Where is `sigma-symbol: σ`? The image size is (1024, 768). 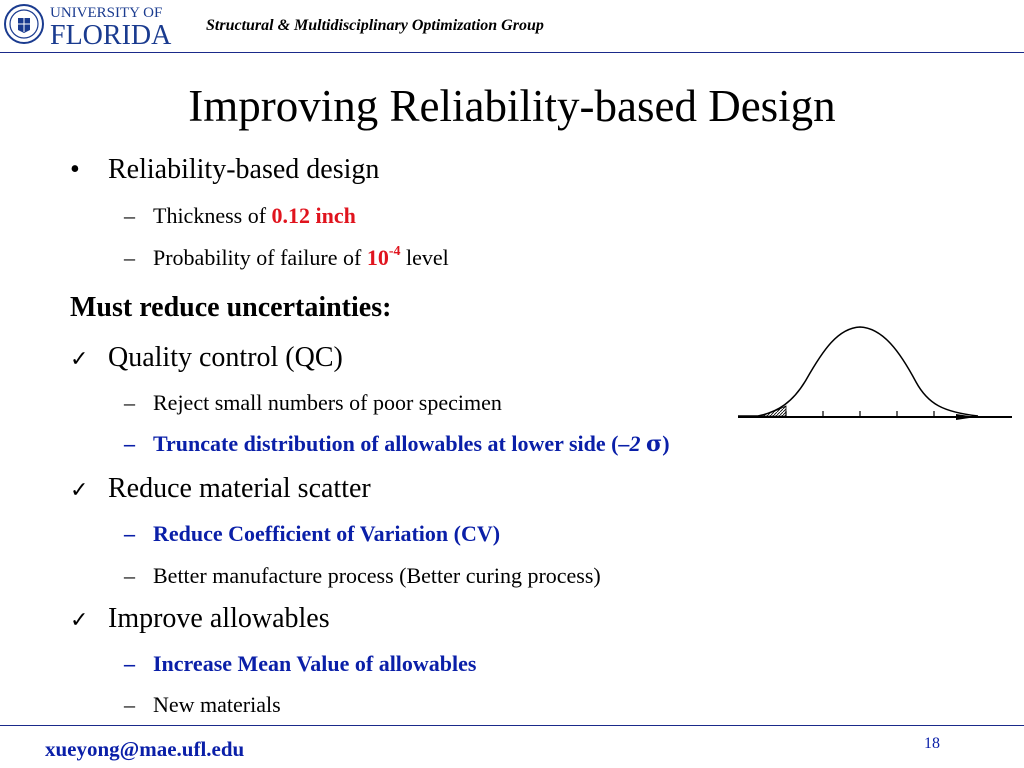
sigma-symbol: σ is located at coordinates (654, 444).